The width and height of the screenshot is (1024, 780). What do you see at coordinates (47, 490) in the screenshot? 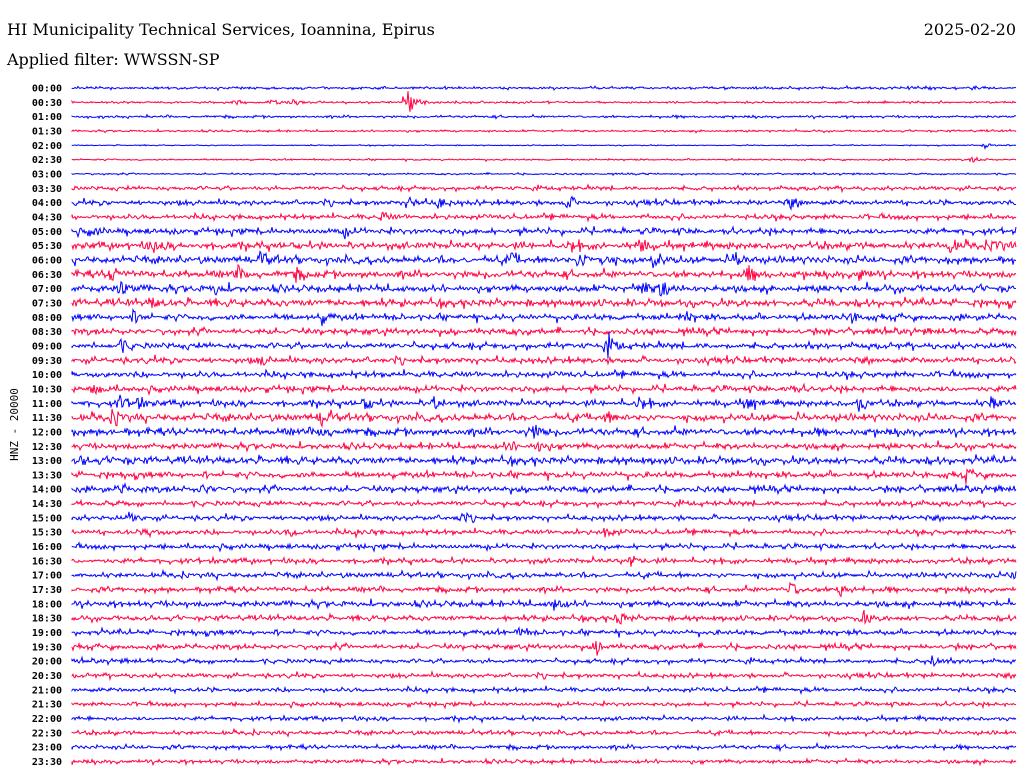
I see `row-time-label: 14:00` at bounding box center [47, 490].